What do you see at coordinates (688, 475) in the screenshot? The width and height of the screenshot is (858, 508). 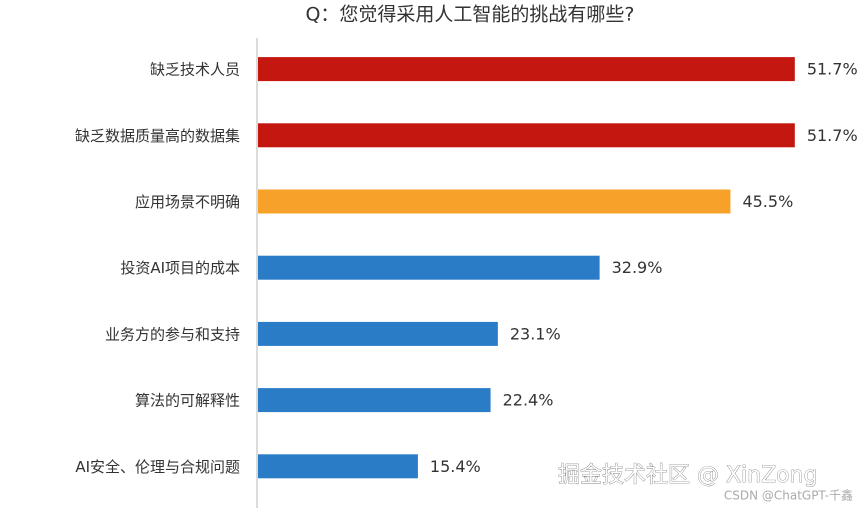 I see `watermark: 掘金技术社区 @ XinZong` at bounding box center [688, 475].